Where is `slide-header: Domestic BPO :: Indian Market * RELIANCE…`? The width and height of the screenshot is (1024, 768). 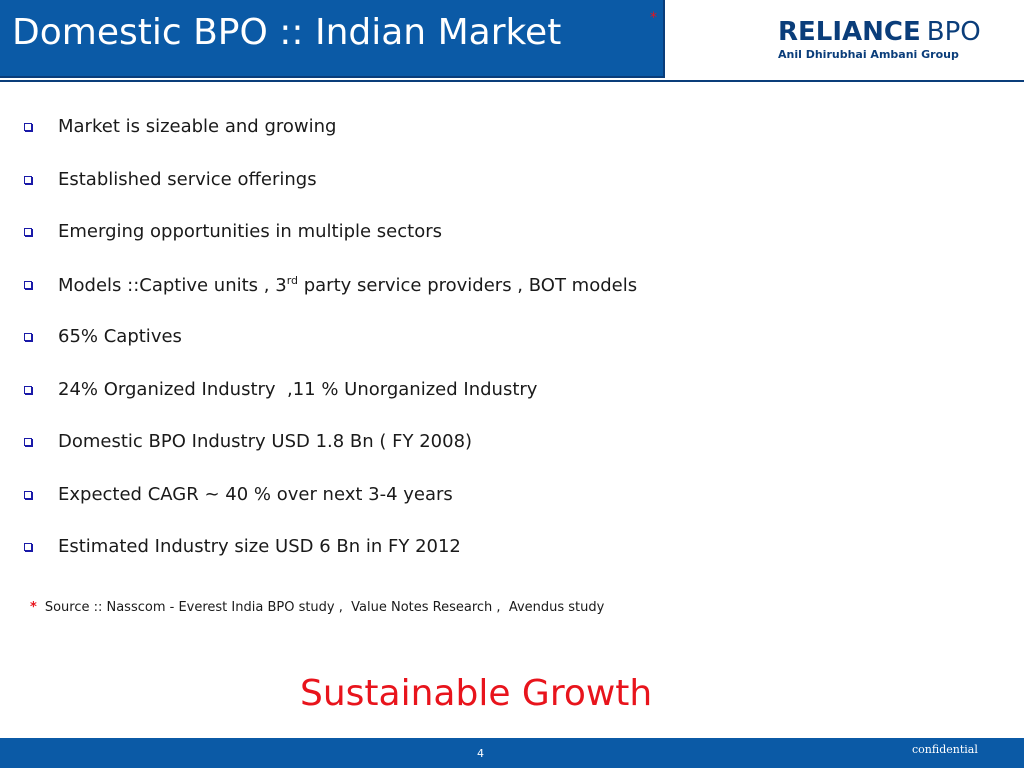 slide-header: Domestic BPO :: Indian Market * RELIANCE… is located at coordinates (512, 41).